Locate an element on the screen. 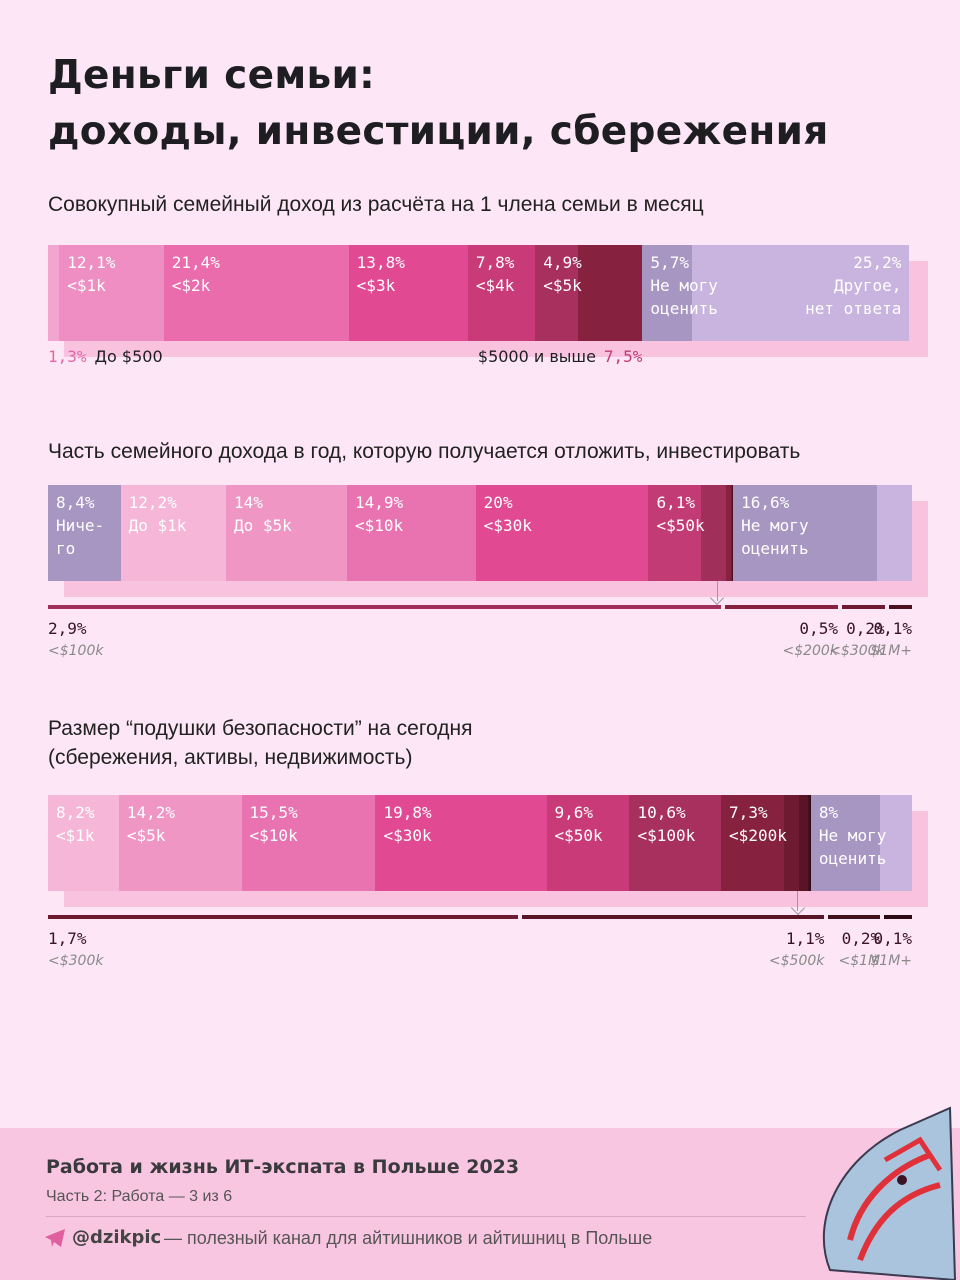  segment-label: 14,9% <$10k is located at coordinates (379, 514).